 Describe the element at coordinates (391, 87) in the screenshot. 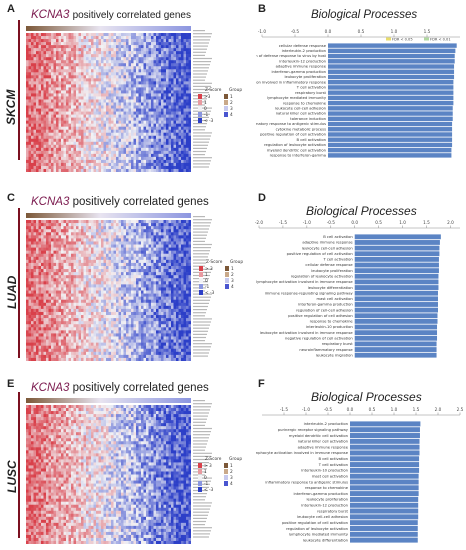

I see `bp-bar` at that location.